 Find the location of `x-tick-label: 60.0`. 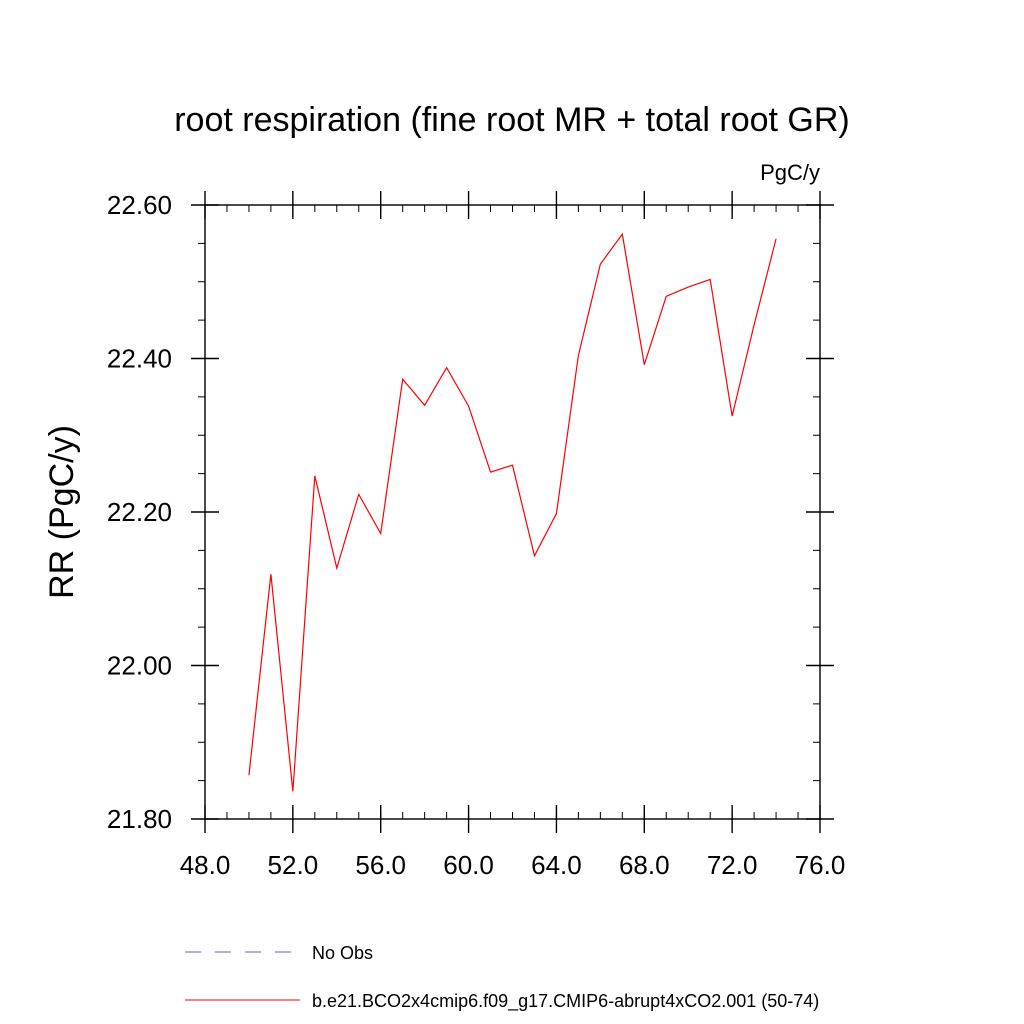

x-tick-label: 60.0 is located at coordinates (468, 865).